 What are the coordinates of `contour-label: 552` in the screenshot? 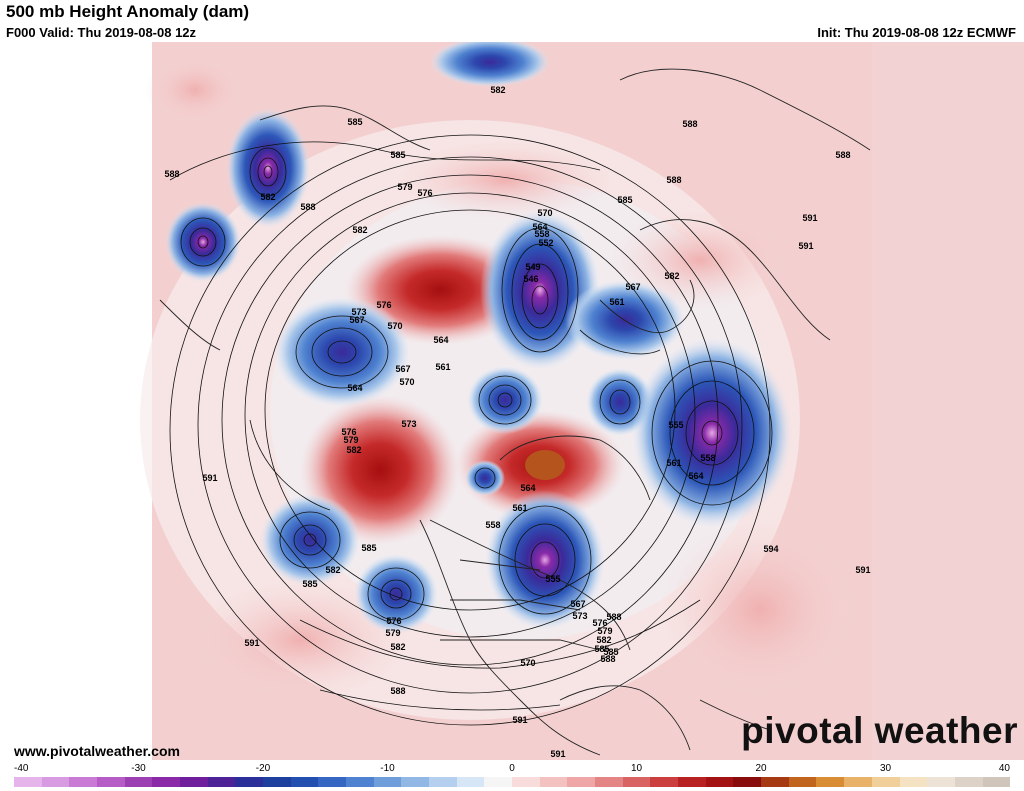 It's located at (545, 243).